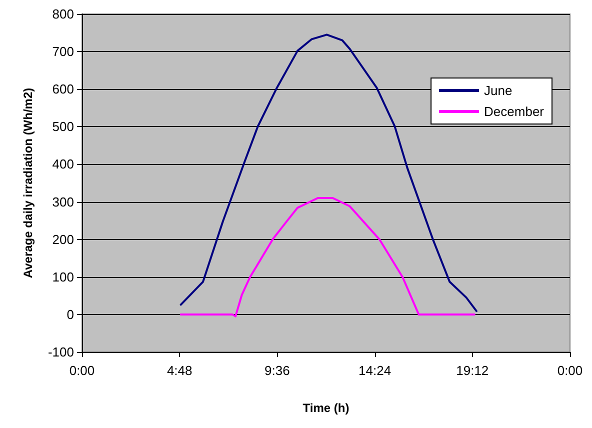 The width and height of the screenshot is (592, 428). I want to click on y-tick-label: -100, so click(61, 352).